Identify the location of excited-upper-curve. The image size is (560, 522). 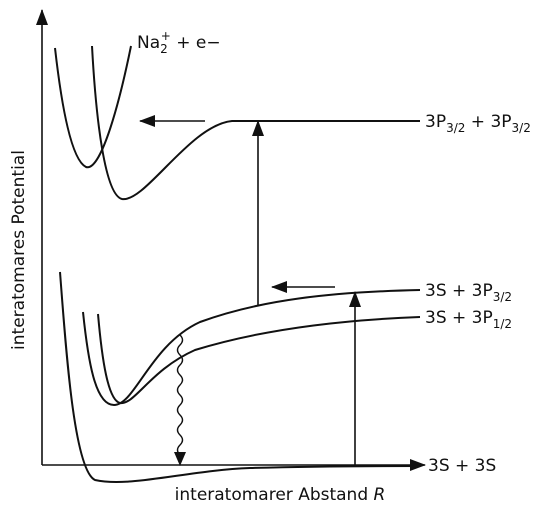
(251, 348).